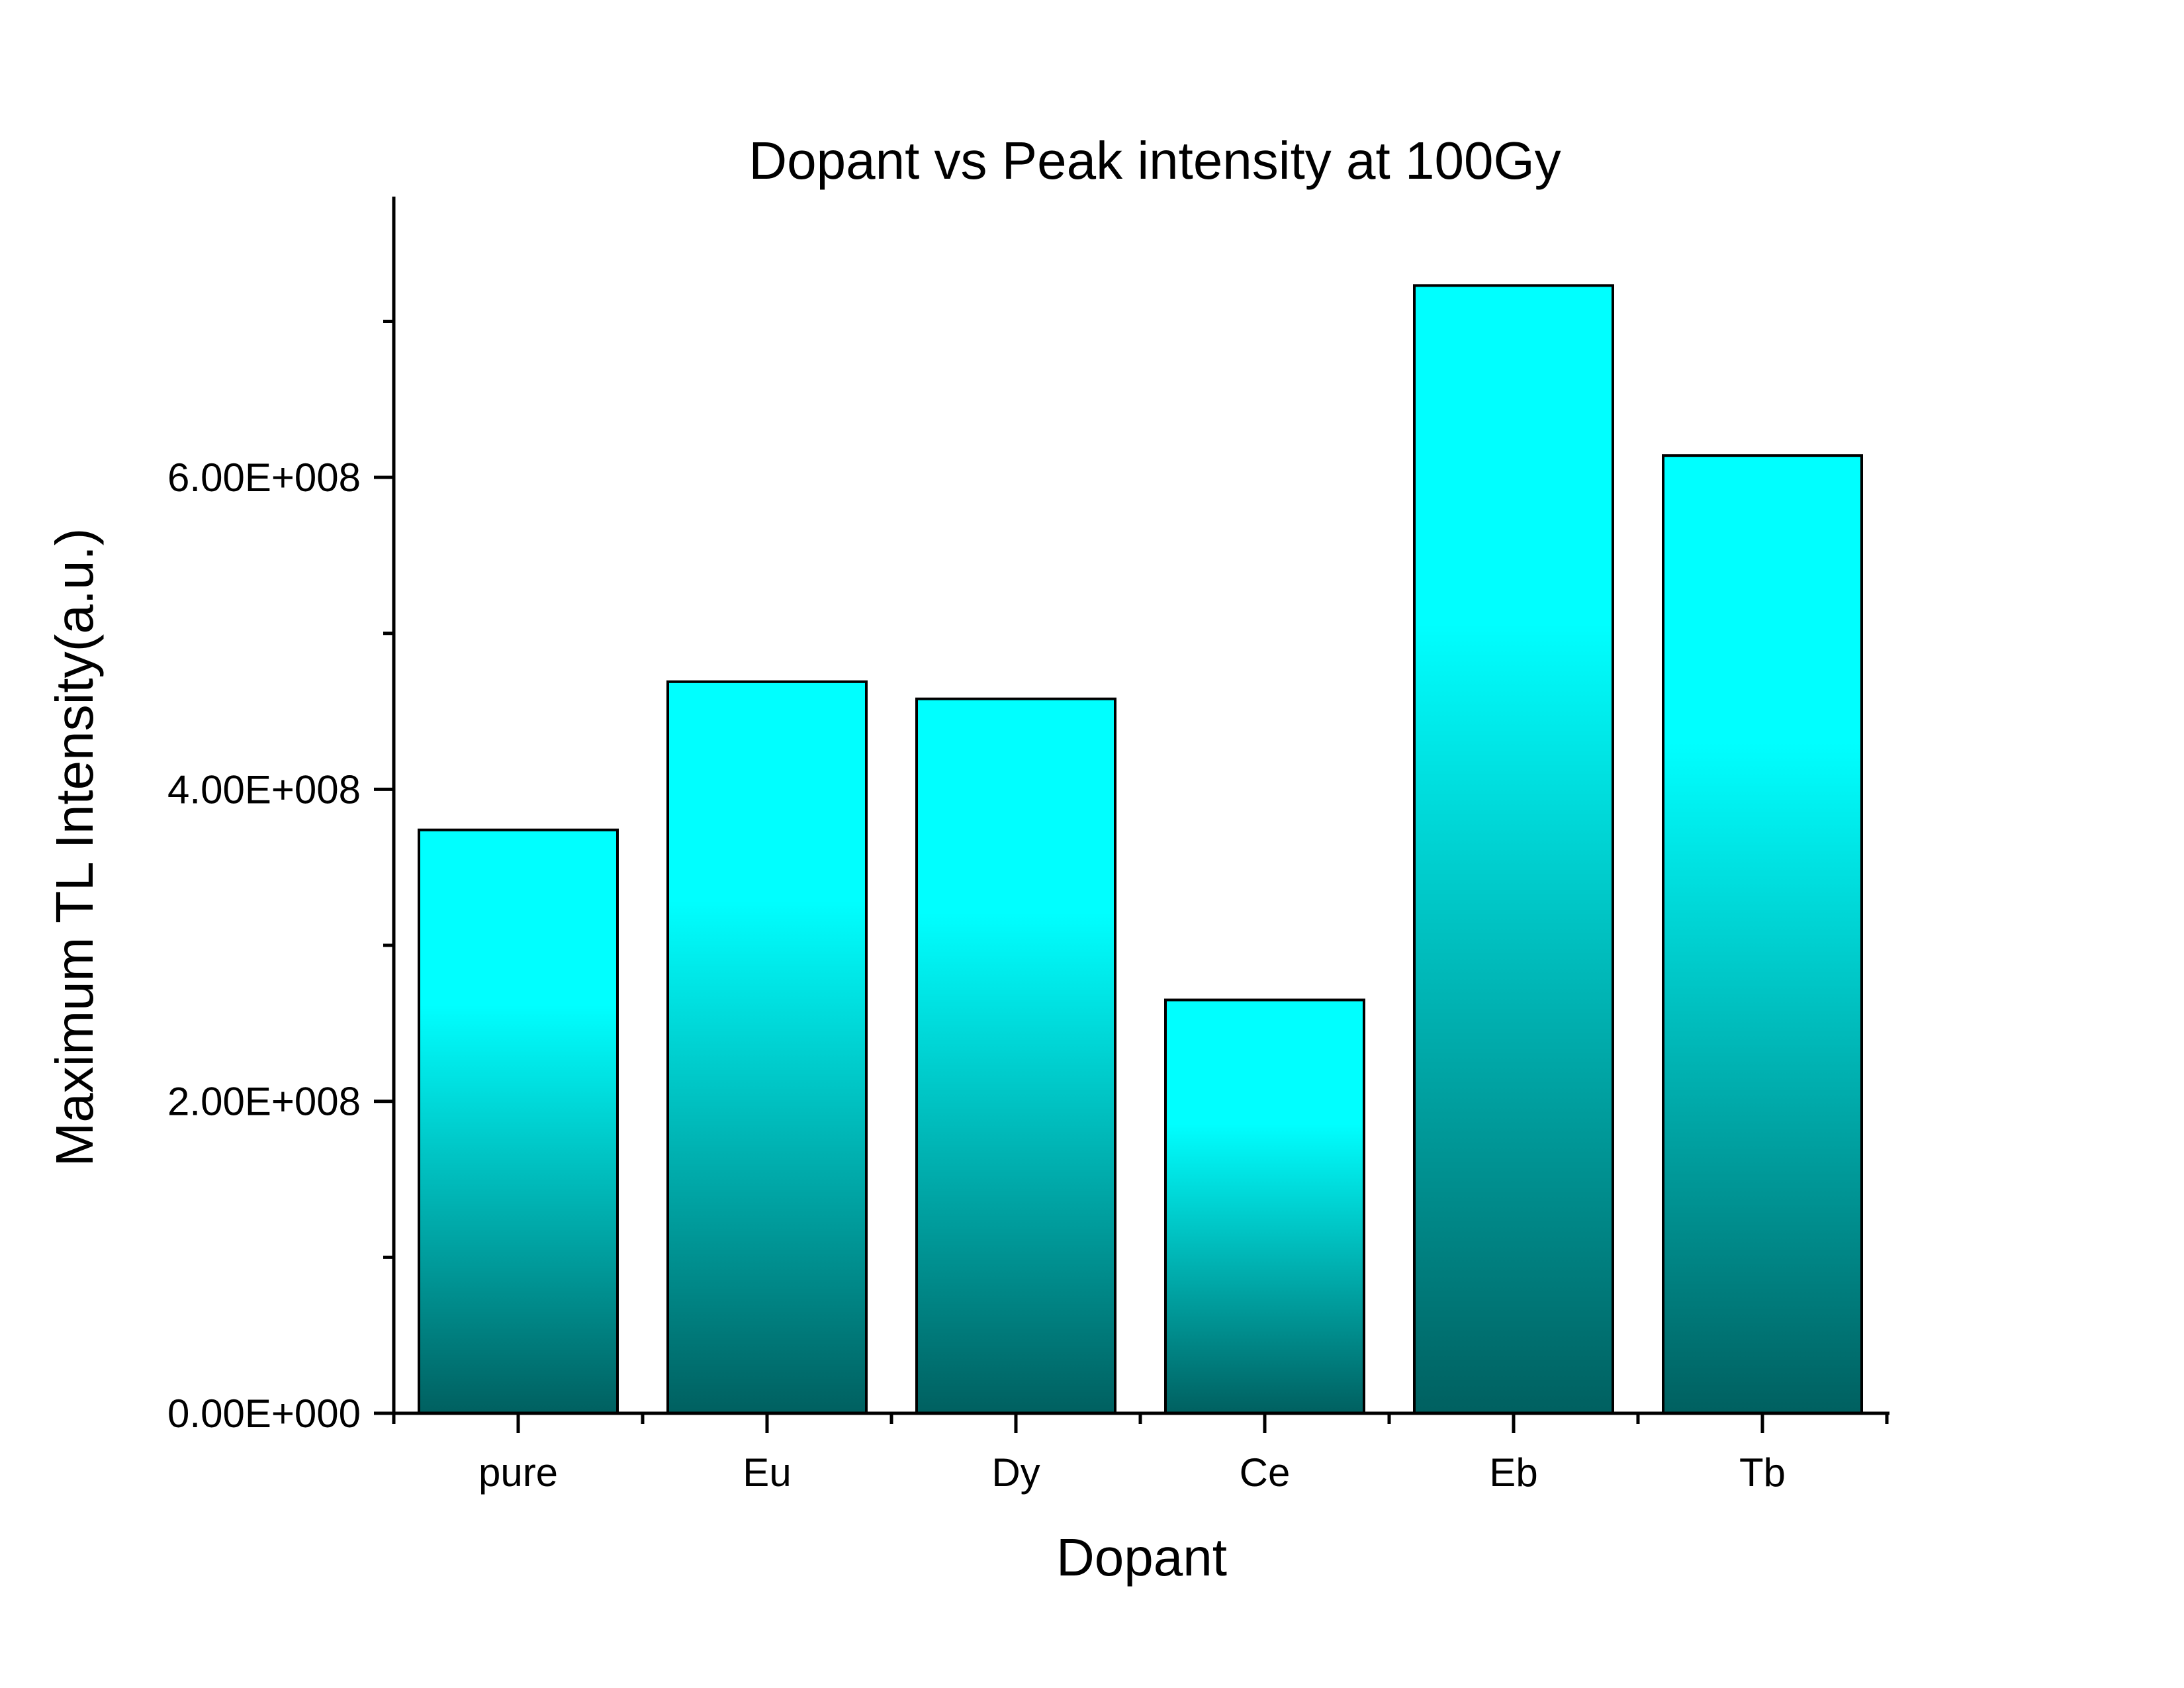 This screenshot has height=1688, width=2184. What do you see at coordinates (767, 1047) in the screenshot?
I see `bar-eu` at bounding box center [767, 1047].